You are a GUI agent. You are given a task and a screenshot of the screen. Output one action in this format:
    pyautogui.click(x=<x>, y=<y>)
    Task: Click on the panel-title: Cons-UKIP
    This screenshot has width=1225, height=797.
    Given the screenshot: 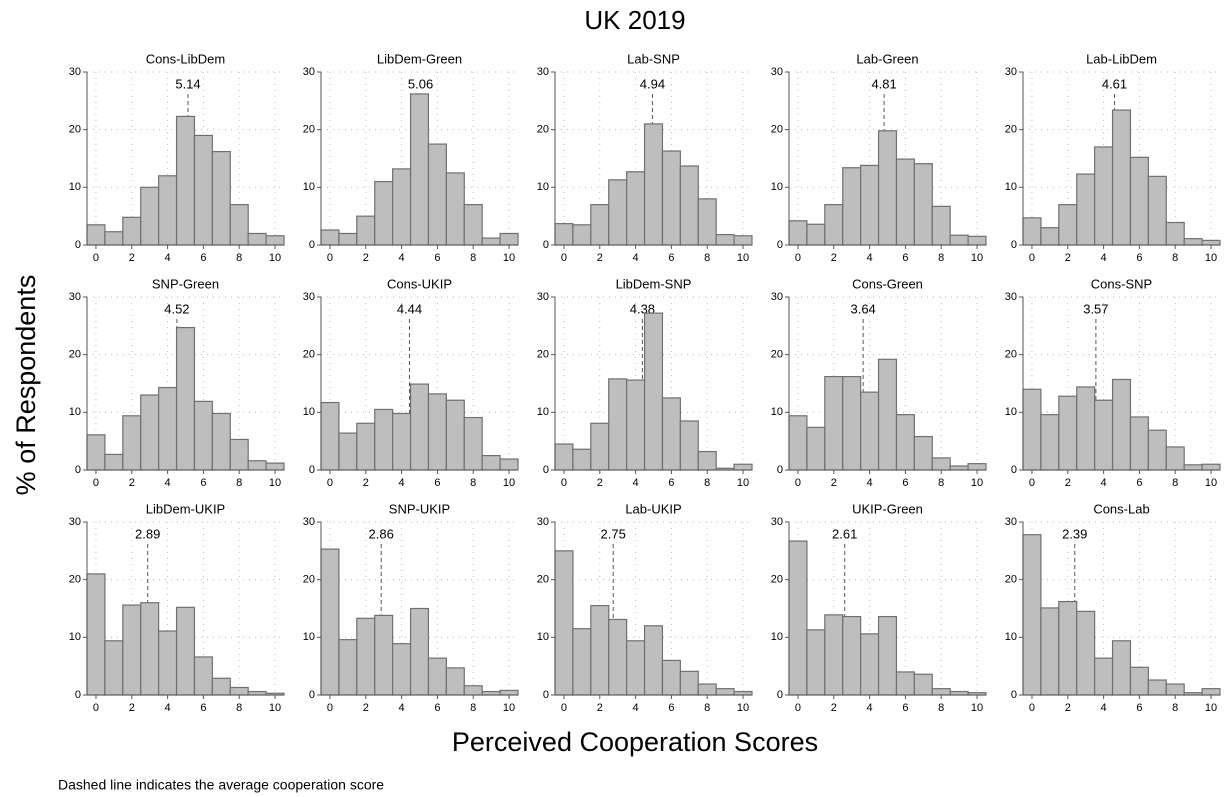 What is the action you would take?
    pyautogui.click(x=419, y=283)
    